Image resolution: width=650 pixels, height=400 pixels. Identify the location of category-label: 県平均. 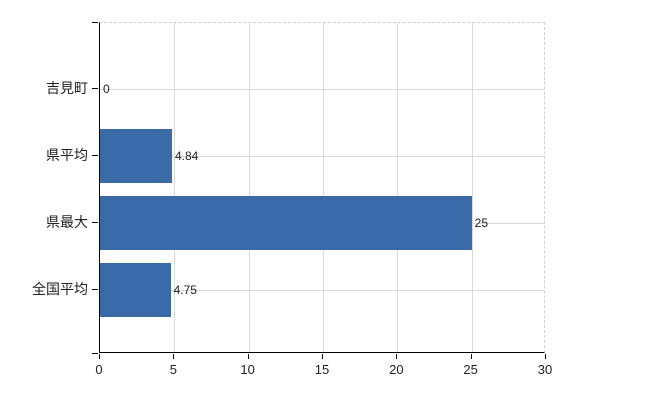
(67, 155).